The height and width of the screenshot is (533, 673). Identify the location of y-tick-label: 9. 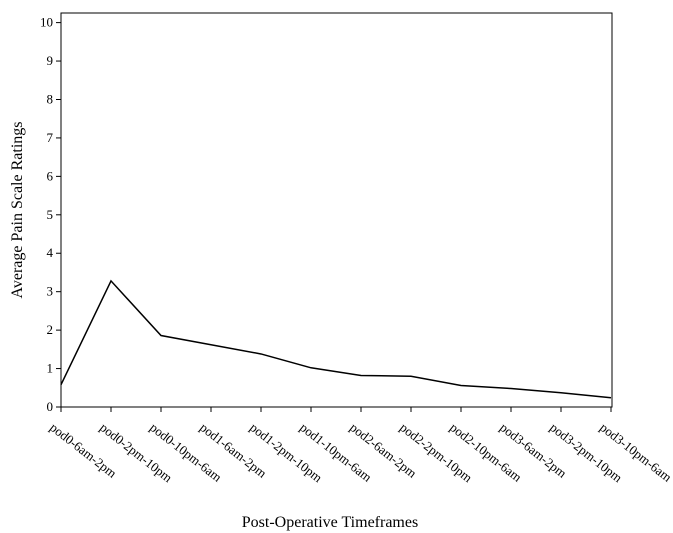
(50, 60).